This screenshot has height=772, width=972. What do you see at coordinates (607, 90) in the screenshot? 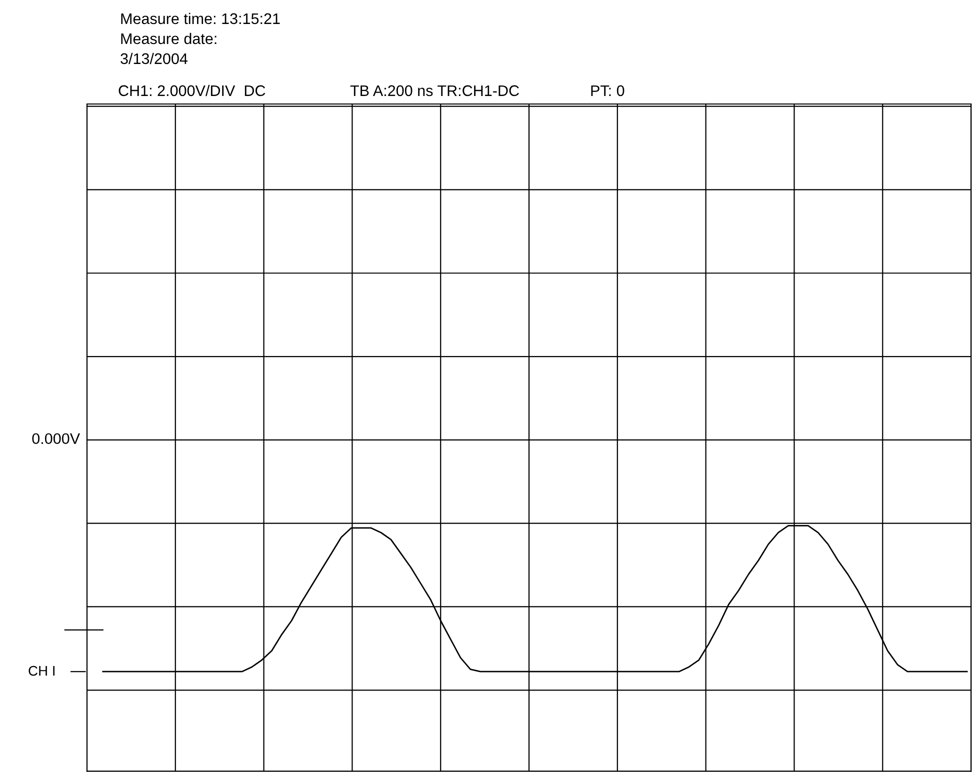
I see `text: PT: 0` at bounding box center [607, 90].